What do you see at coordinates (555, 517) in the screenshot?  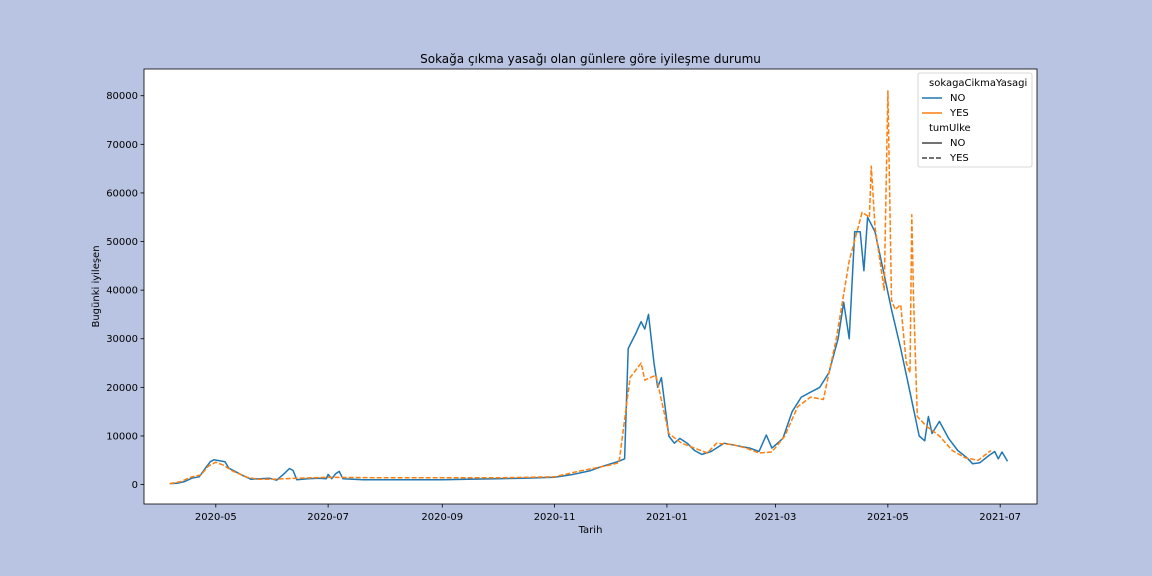 I see `x-tick-label: 2020-11` at bounding box center [555, 517].